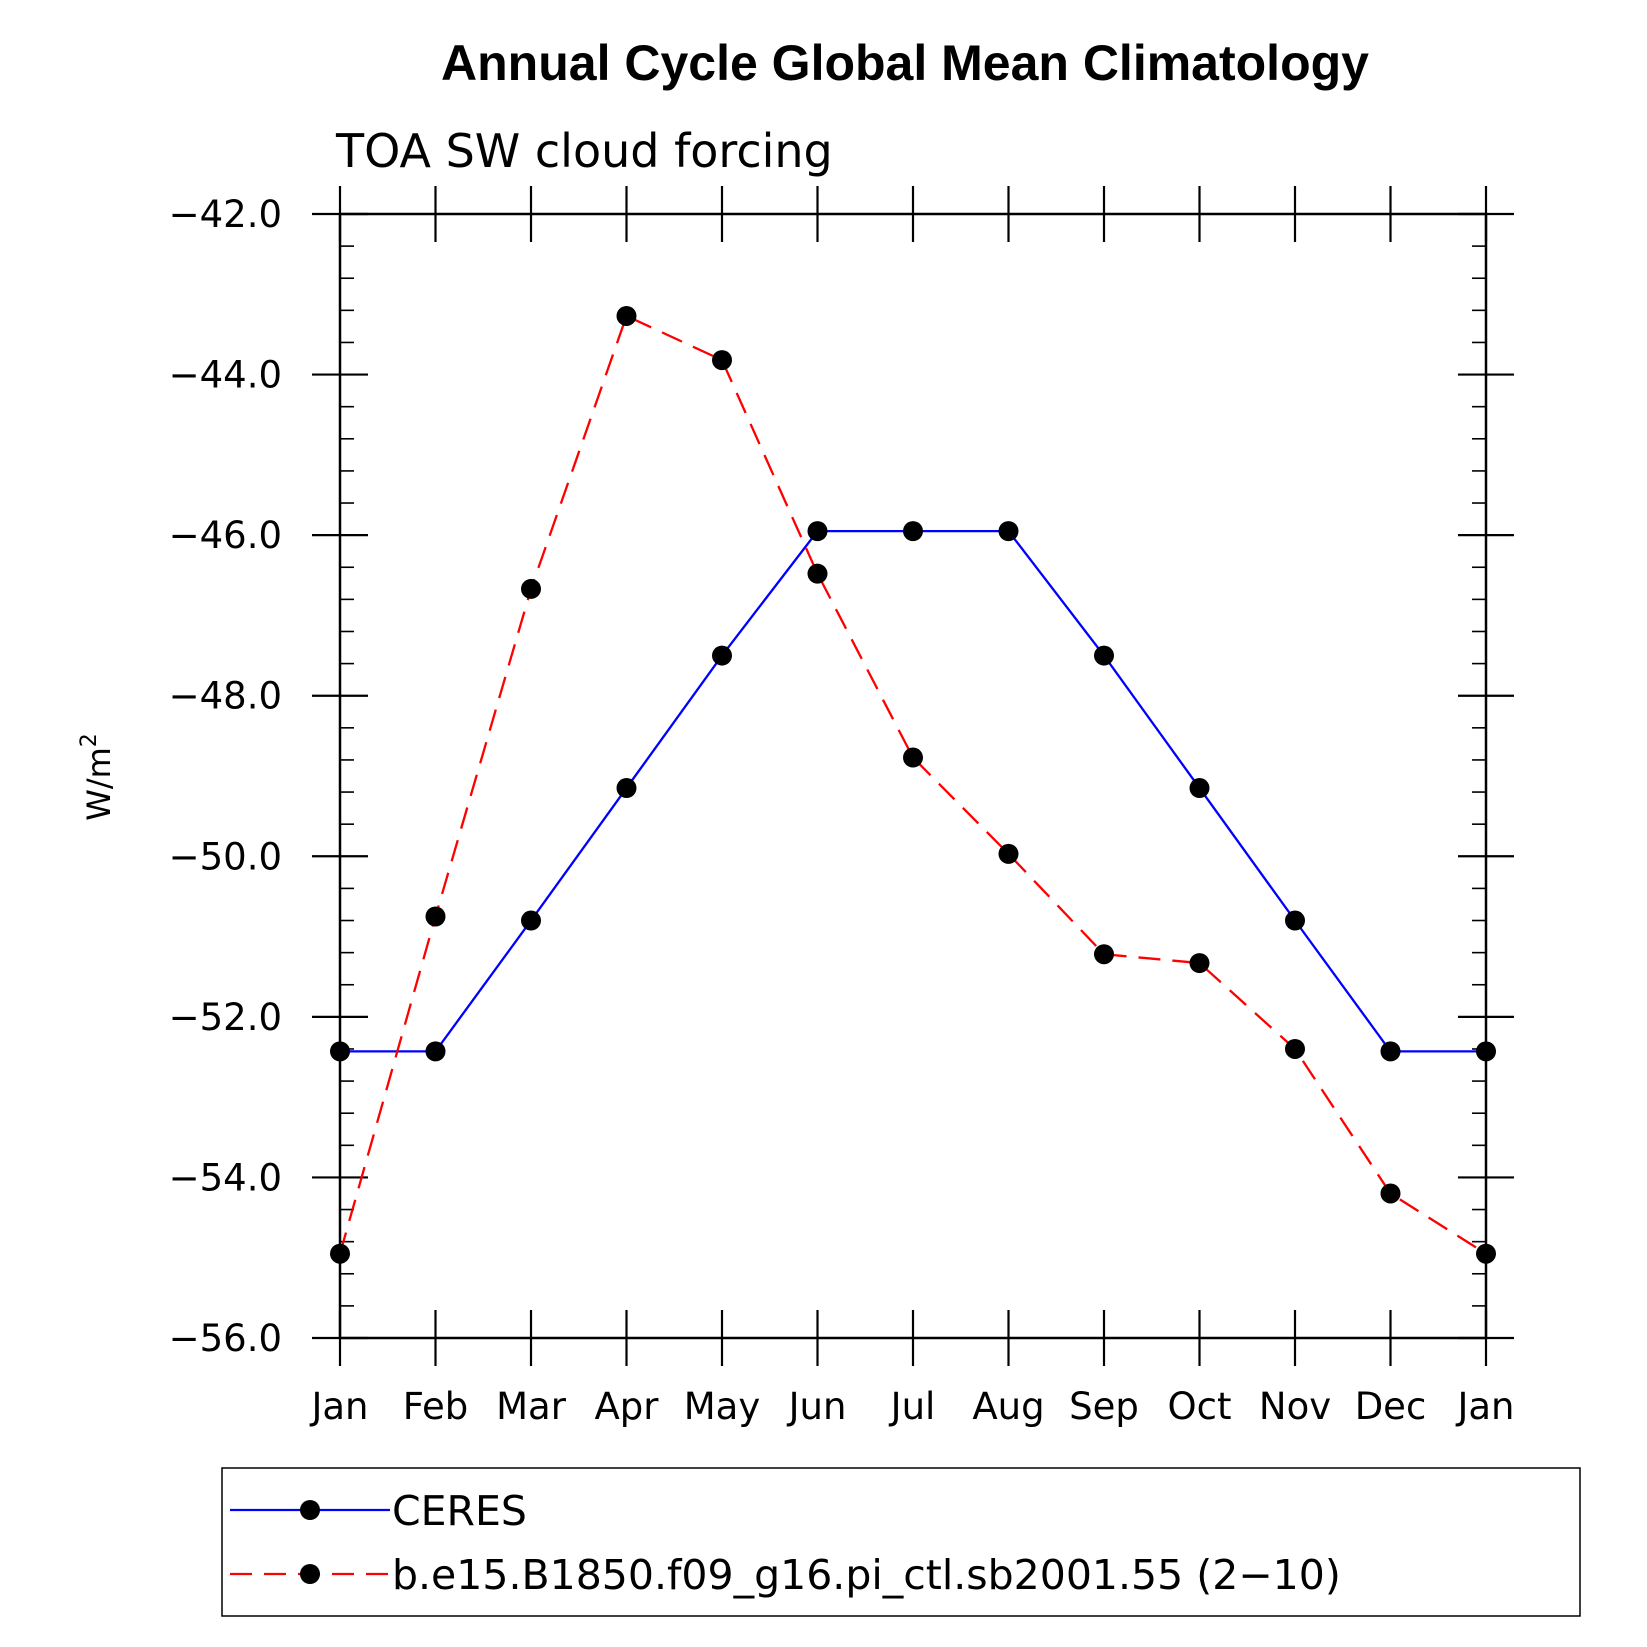 This screenshot has width=1647, height=1647. Describe the element at coordinates (531, 1406) in the screenshot. I see `x-tick-label: Mar` at that location.